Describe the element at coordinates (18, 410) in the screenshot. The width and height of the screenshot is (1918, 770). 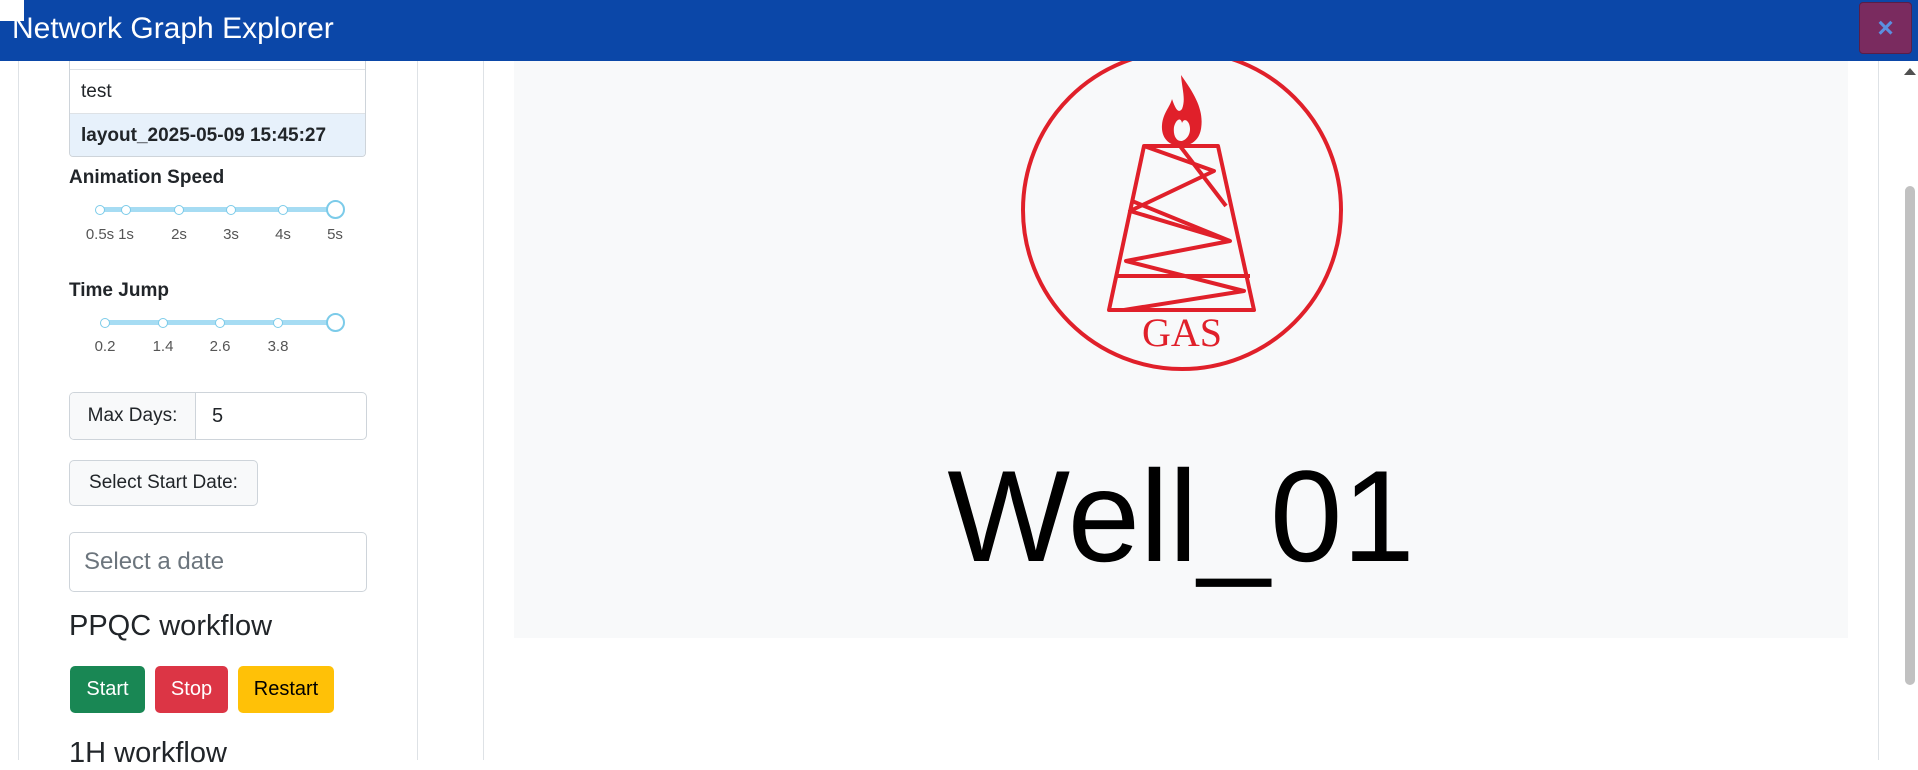
I see `sidebar-border-left` at that location.